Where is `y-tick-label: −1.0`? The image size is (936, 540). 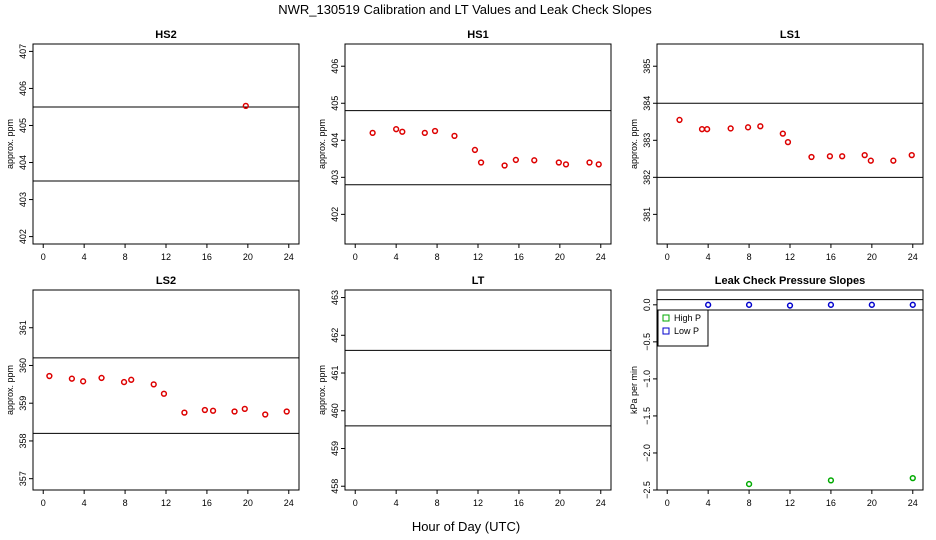 y-tick-label: −1.0 is located at coordinates (647, 379).